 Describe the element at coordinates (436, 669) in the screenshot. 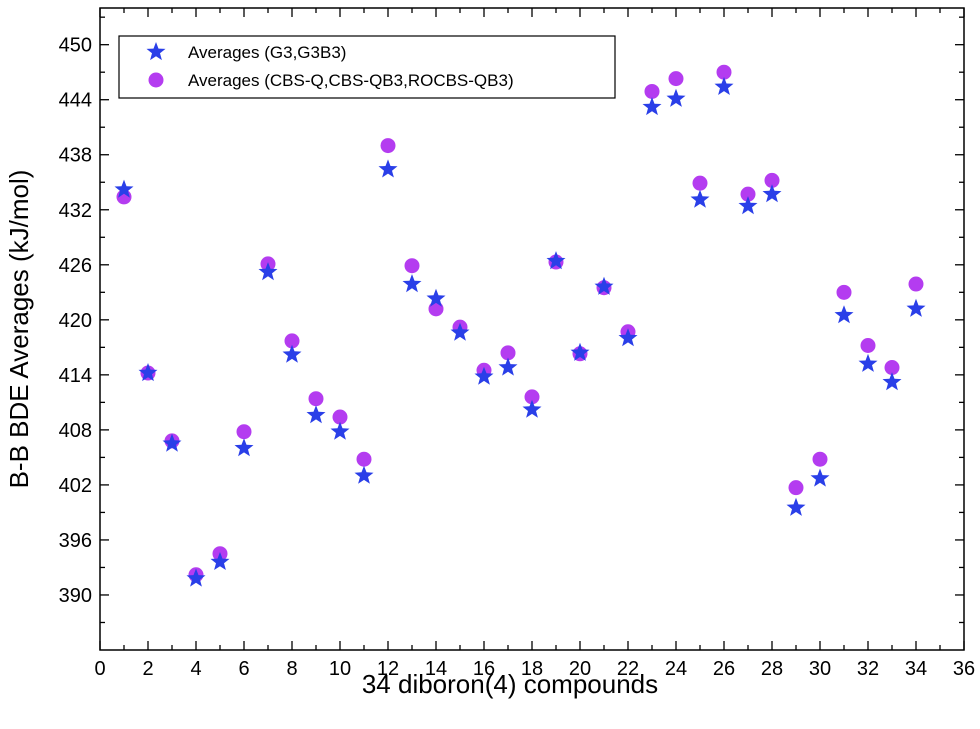

I see `x-tick-label: 14` at that location.